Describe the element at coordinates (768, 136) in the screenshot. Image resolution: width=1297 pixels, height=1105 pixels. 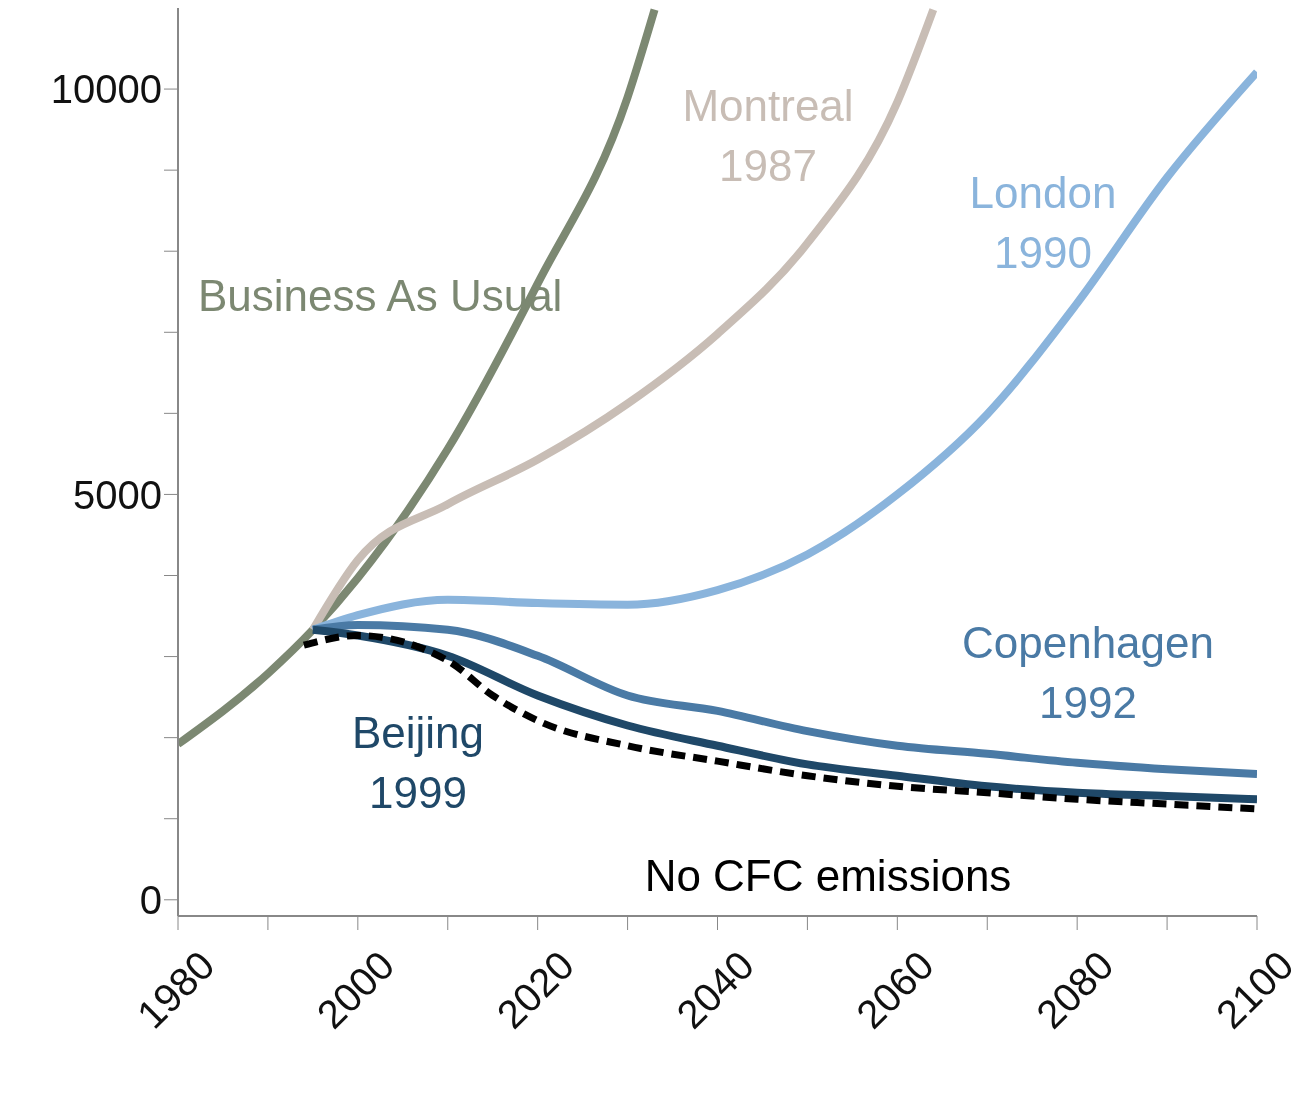
I see `series-label: Montreal 1987` at that location.